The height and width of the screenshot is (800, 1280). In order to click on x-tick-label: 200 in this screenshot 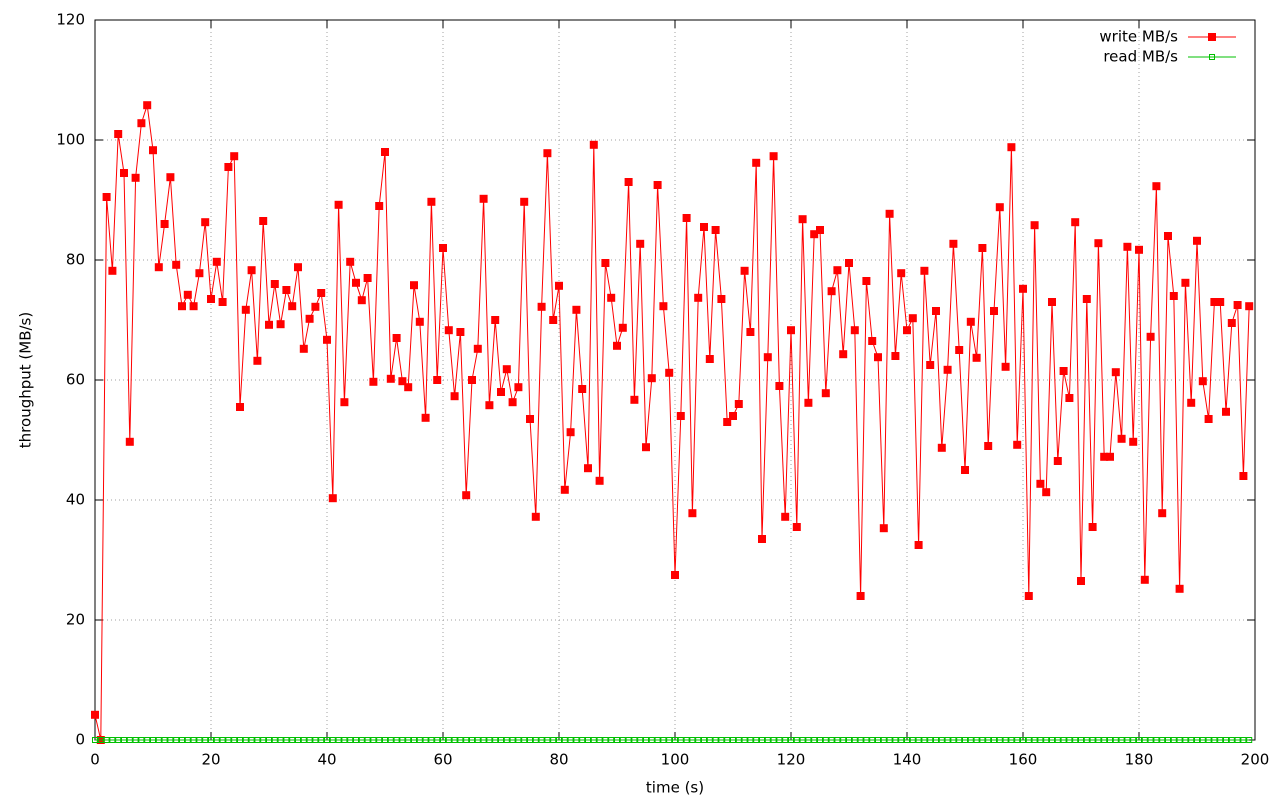, I will do `click(1255, 760)`.